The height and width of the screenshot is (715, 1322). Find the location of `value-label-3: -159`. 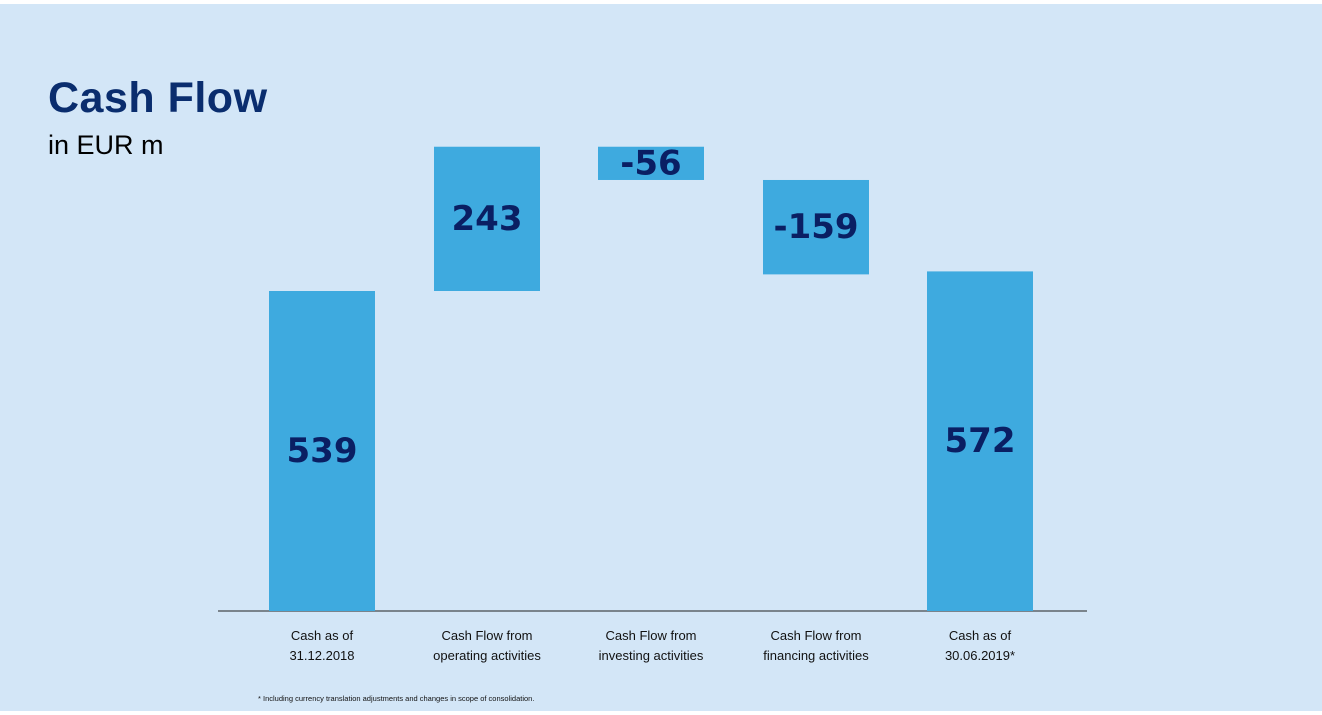

value-label-3: -159 is located at coordinates (815, 227).